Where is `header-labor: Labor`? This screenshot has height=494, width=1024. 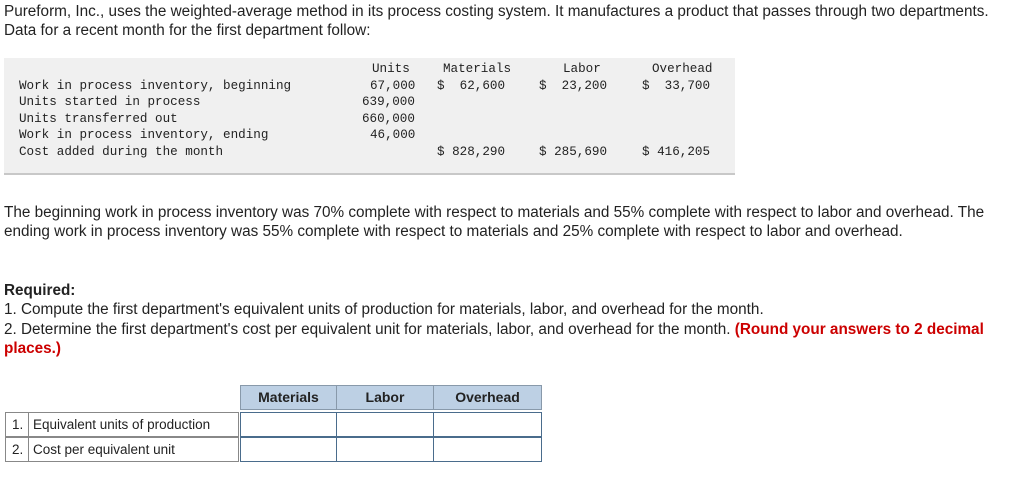 header-labor: Labor is located at coordinates (582, 69).